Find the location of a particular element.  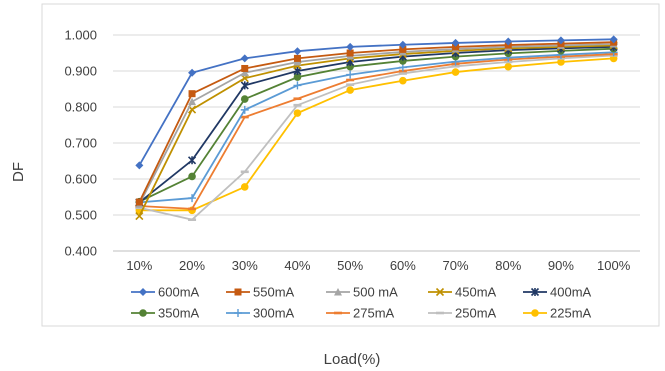

legend-item: 275mA is located at coordinates (360, 313).